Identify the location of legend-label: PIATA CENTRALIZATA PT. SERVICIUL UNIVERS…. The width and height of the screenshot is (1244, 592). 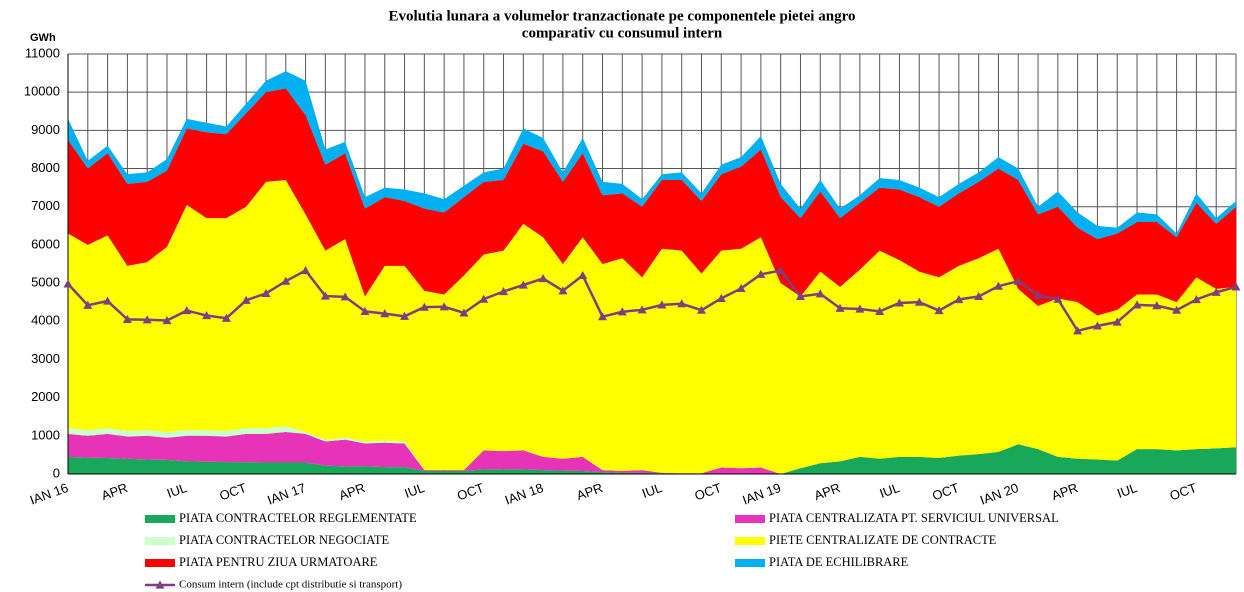
(914, 518).